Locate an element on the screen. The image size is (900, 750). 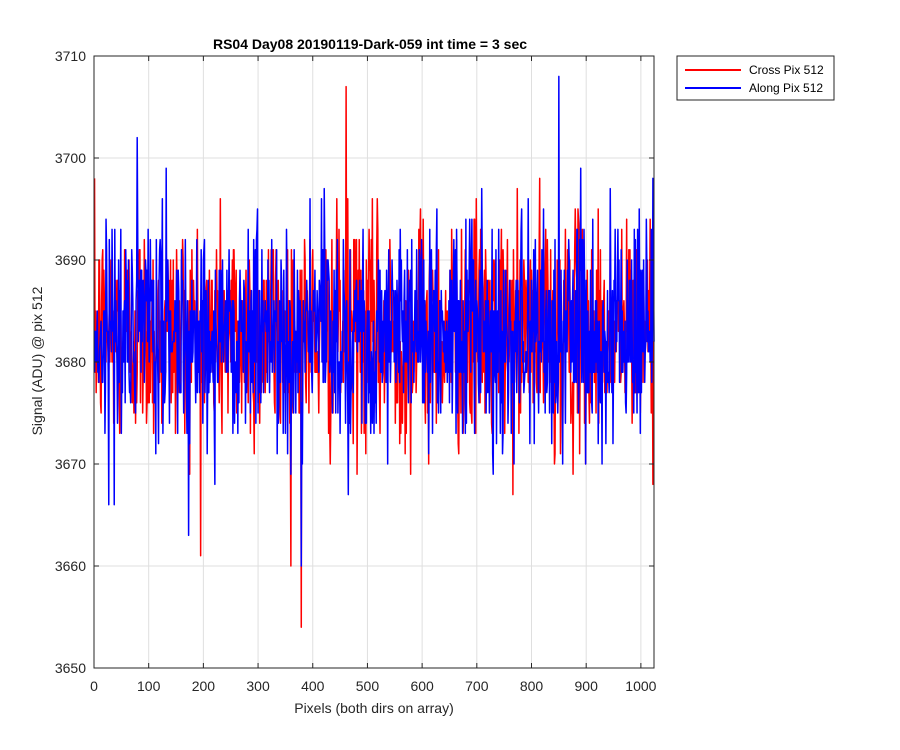
x-tick-label: 800 is located at coordinates (532, 686).